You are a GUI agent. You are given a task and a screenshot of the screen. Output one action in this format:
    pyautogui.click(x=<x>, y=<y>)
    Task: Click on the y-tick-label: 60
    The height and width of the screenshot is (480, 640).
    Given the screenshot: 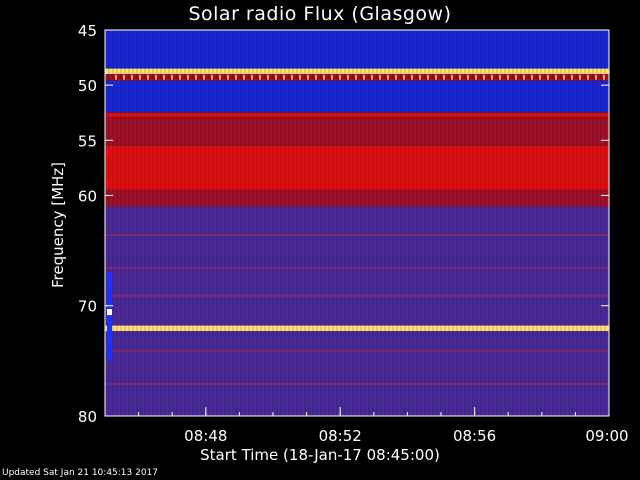 What is the action you would take?
    pyautogui.click(x=87, y=196)
    